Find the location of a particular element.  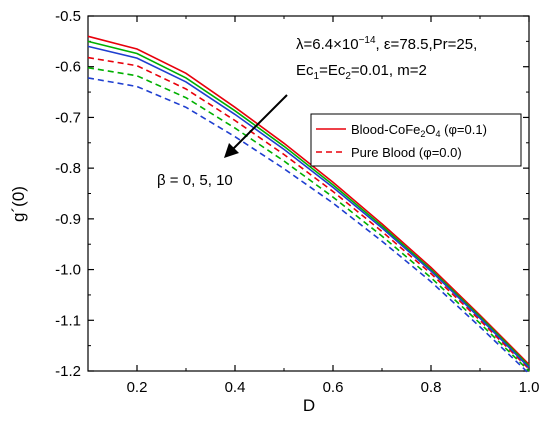

y-tick-labels: -0.5 -0.6 -0.7 -0.8 -0.9 -1.0 -1.1 -1.2 is located at coordinates (68, 194).